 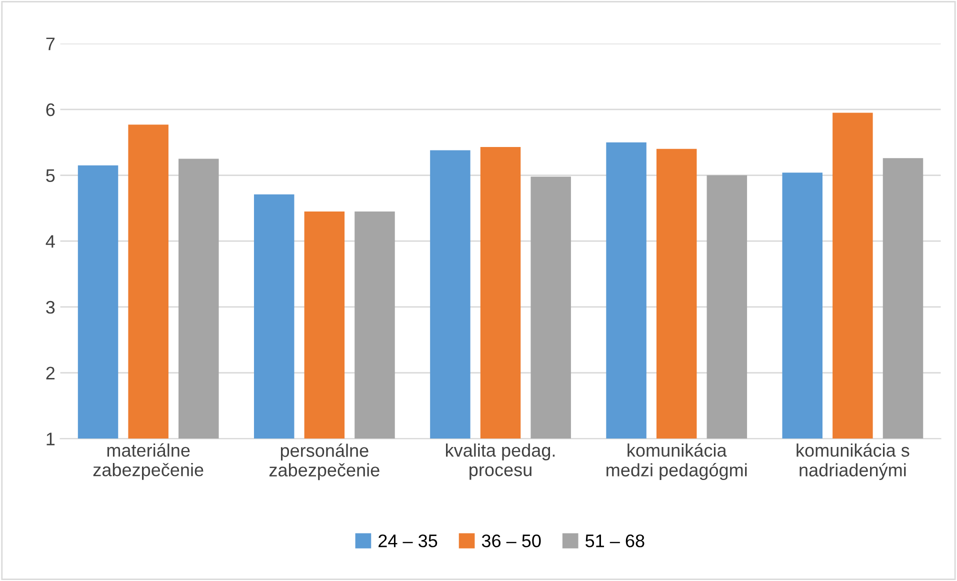 What do you see at coordinates (50, 307) in the screenshot?
I see `y-tick-label: 3` at bounding box center [50, 307].